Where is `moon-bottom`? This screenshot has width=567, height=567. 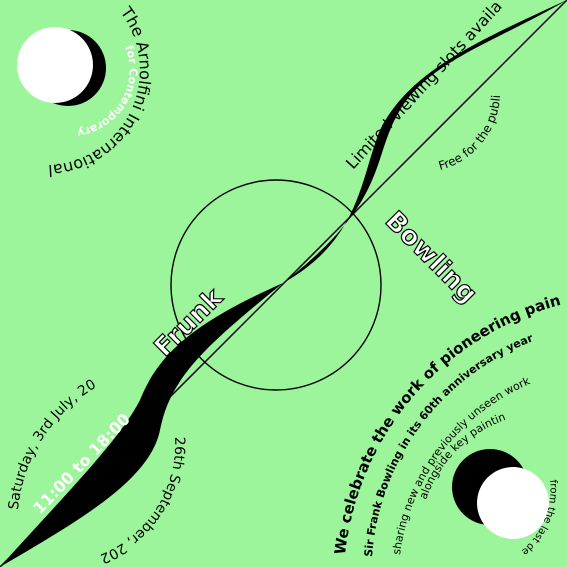 moon-bottom is located at coordinates (513, 503).